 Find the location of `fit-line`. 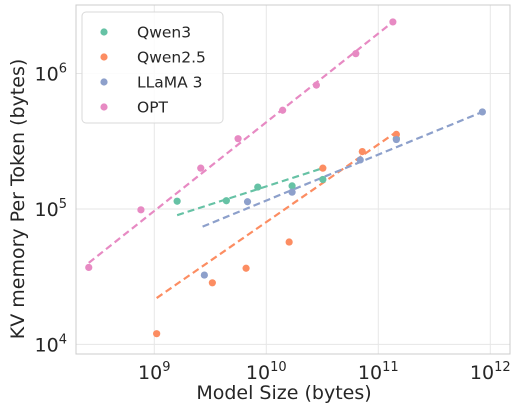

fit-line is located at coordinates (250, 192).